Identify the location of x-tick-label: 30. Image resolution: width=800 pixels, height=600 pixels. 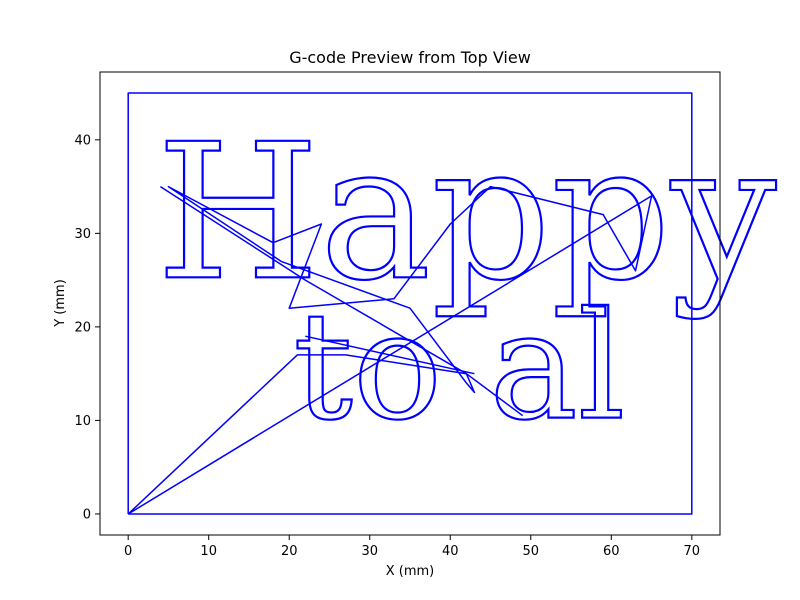
(369, 551).